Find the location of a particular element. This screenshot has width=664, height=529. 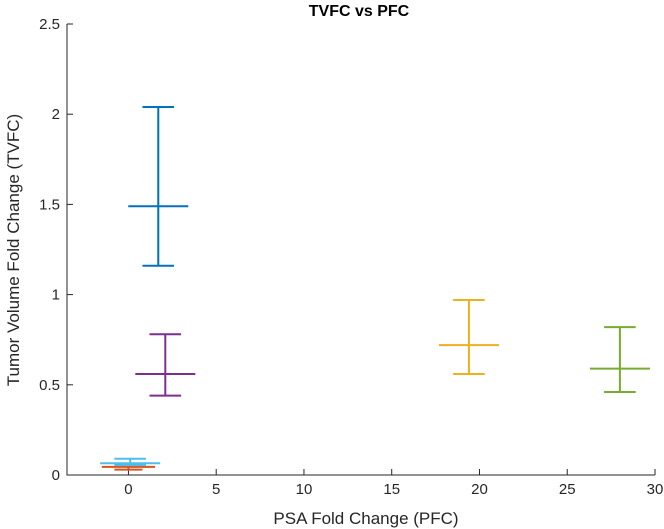

x-tick-label: 30 is located at coordinates (655, 489).